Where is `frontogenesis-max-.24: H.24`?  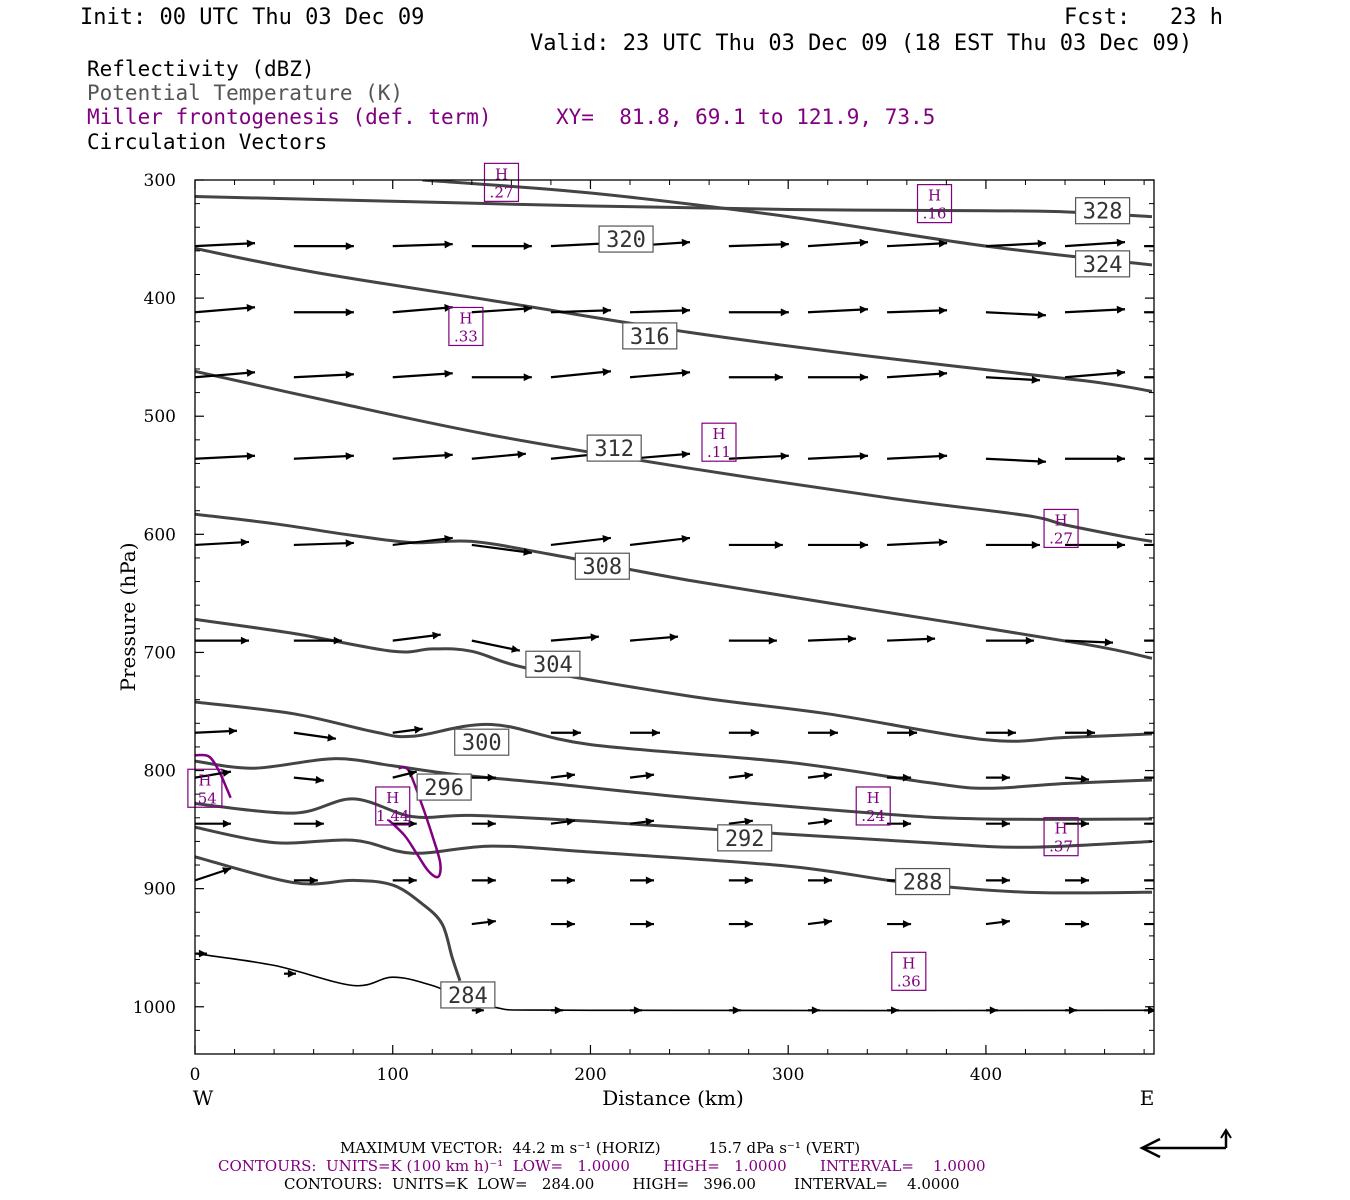
frontogenesis-max-.24: H.24 is located at coordinates (873, 806).